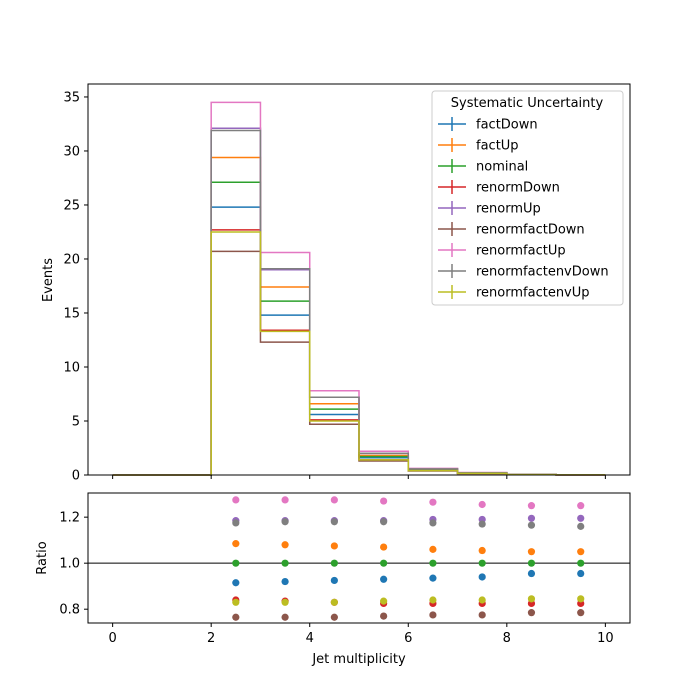 The height and width of the screenshot is (700, 700). What do you see at coordinates (518, 188) in the screenshot?
I see `legend-label: renormDown` at bounding box center [518, 188].